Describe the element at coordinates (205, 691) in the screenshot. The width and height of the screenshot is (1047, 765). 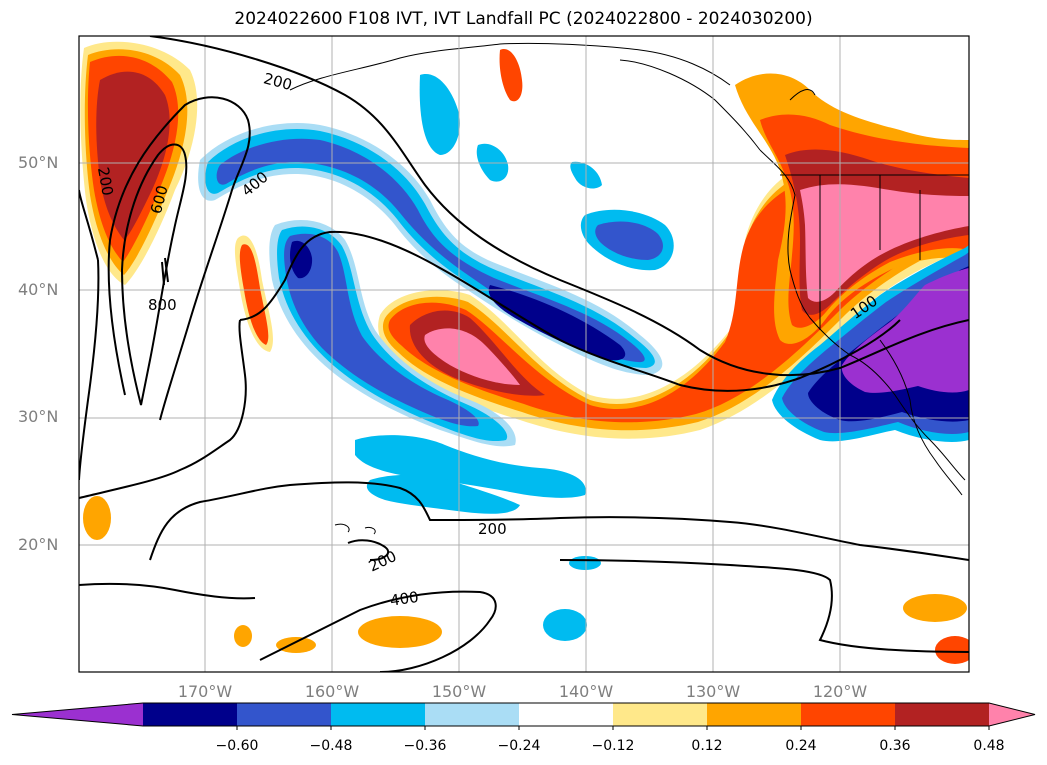
I see `longitude-label: 170°W` at that location.